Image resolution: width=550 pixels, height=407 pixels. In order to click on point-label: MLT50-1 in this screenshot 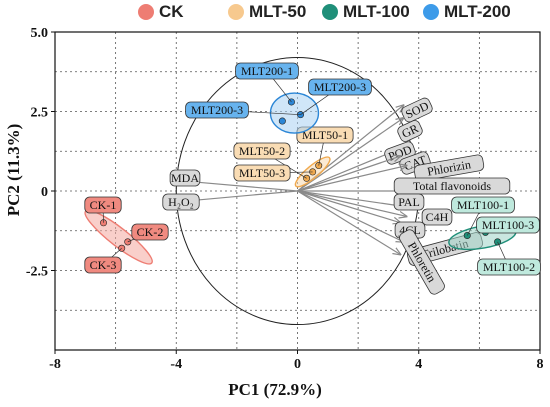, I will do `click(325, 135)`.